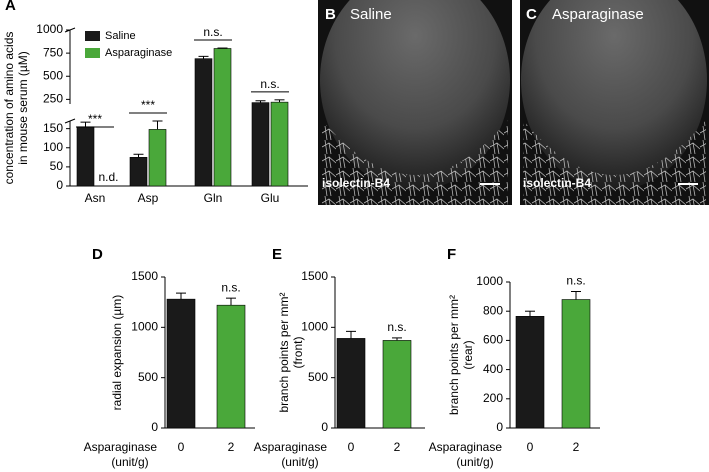  Describe the element at coordinates (53, 147) in the screenshot. I see `y-tick-label: 100` at that location.